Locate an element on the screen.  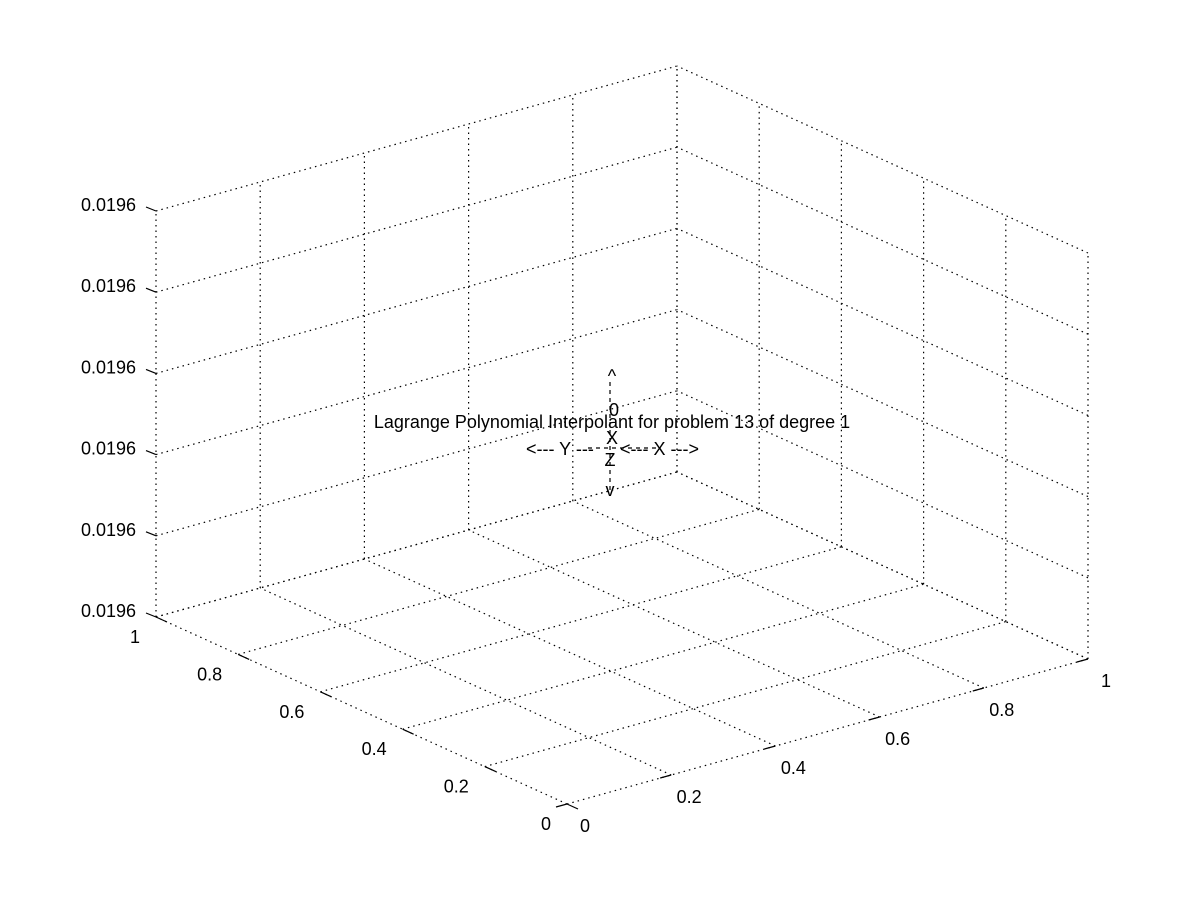
x-tick-label: 0.2 is located at coordinates (689, 797).